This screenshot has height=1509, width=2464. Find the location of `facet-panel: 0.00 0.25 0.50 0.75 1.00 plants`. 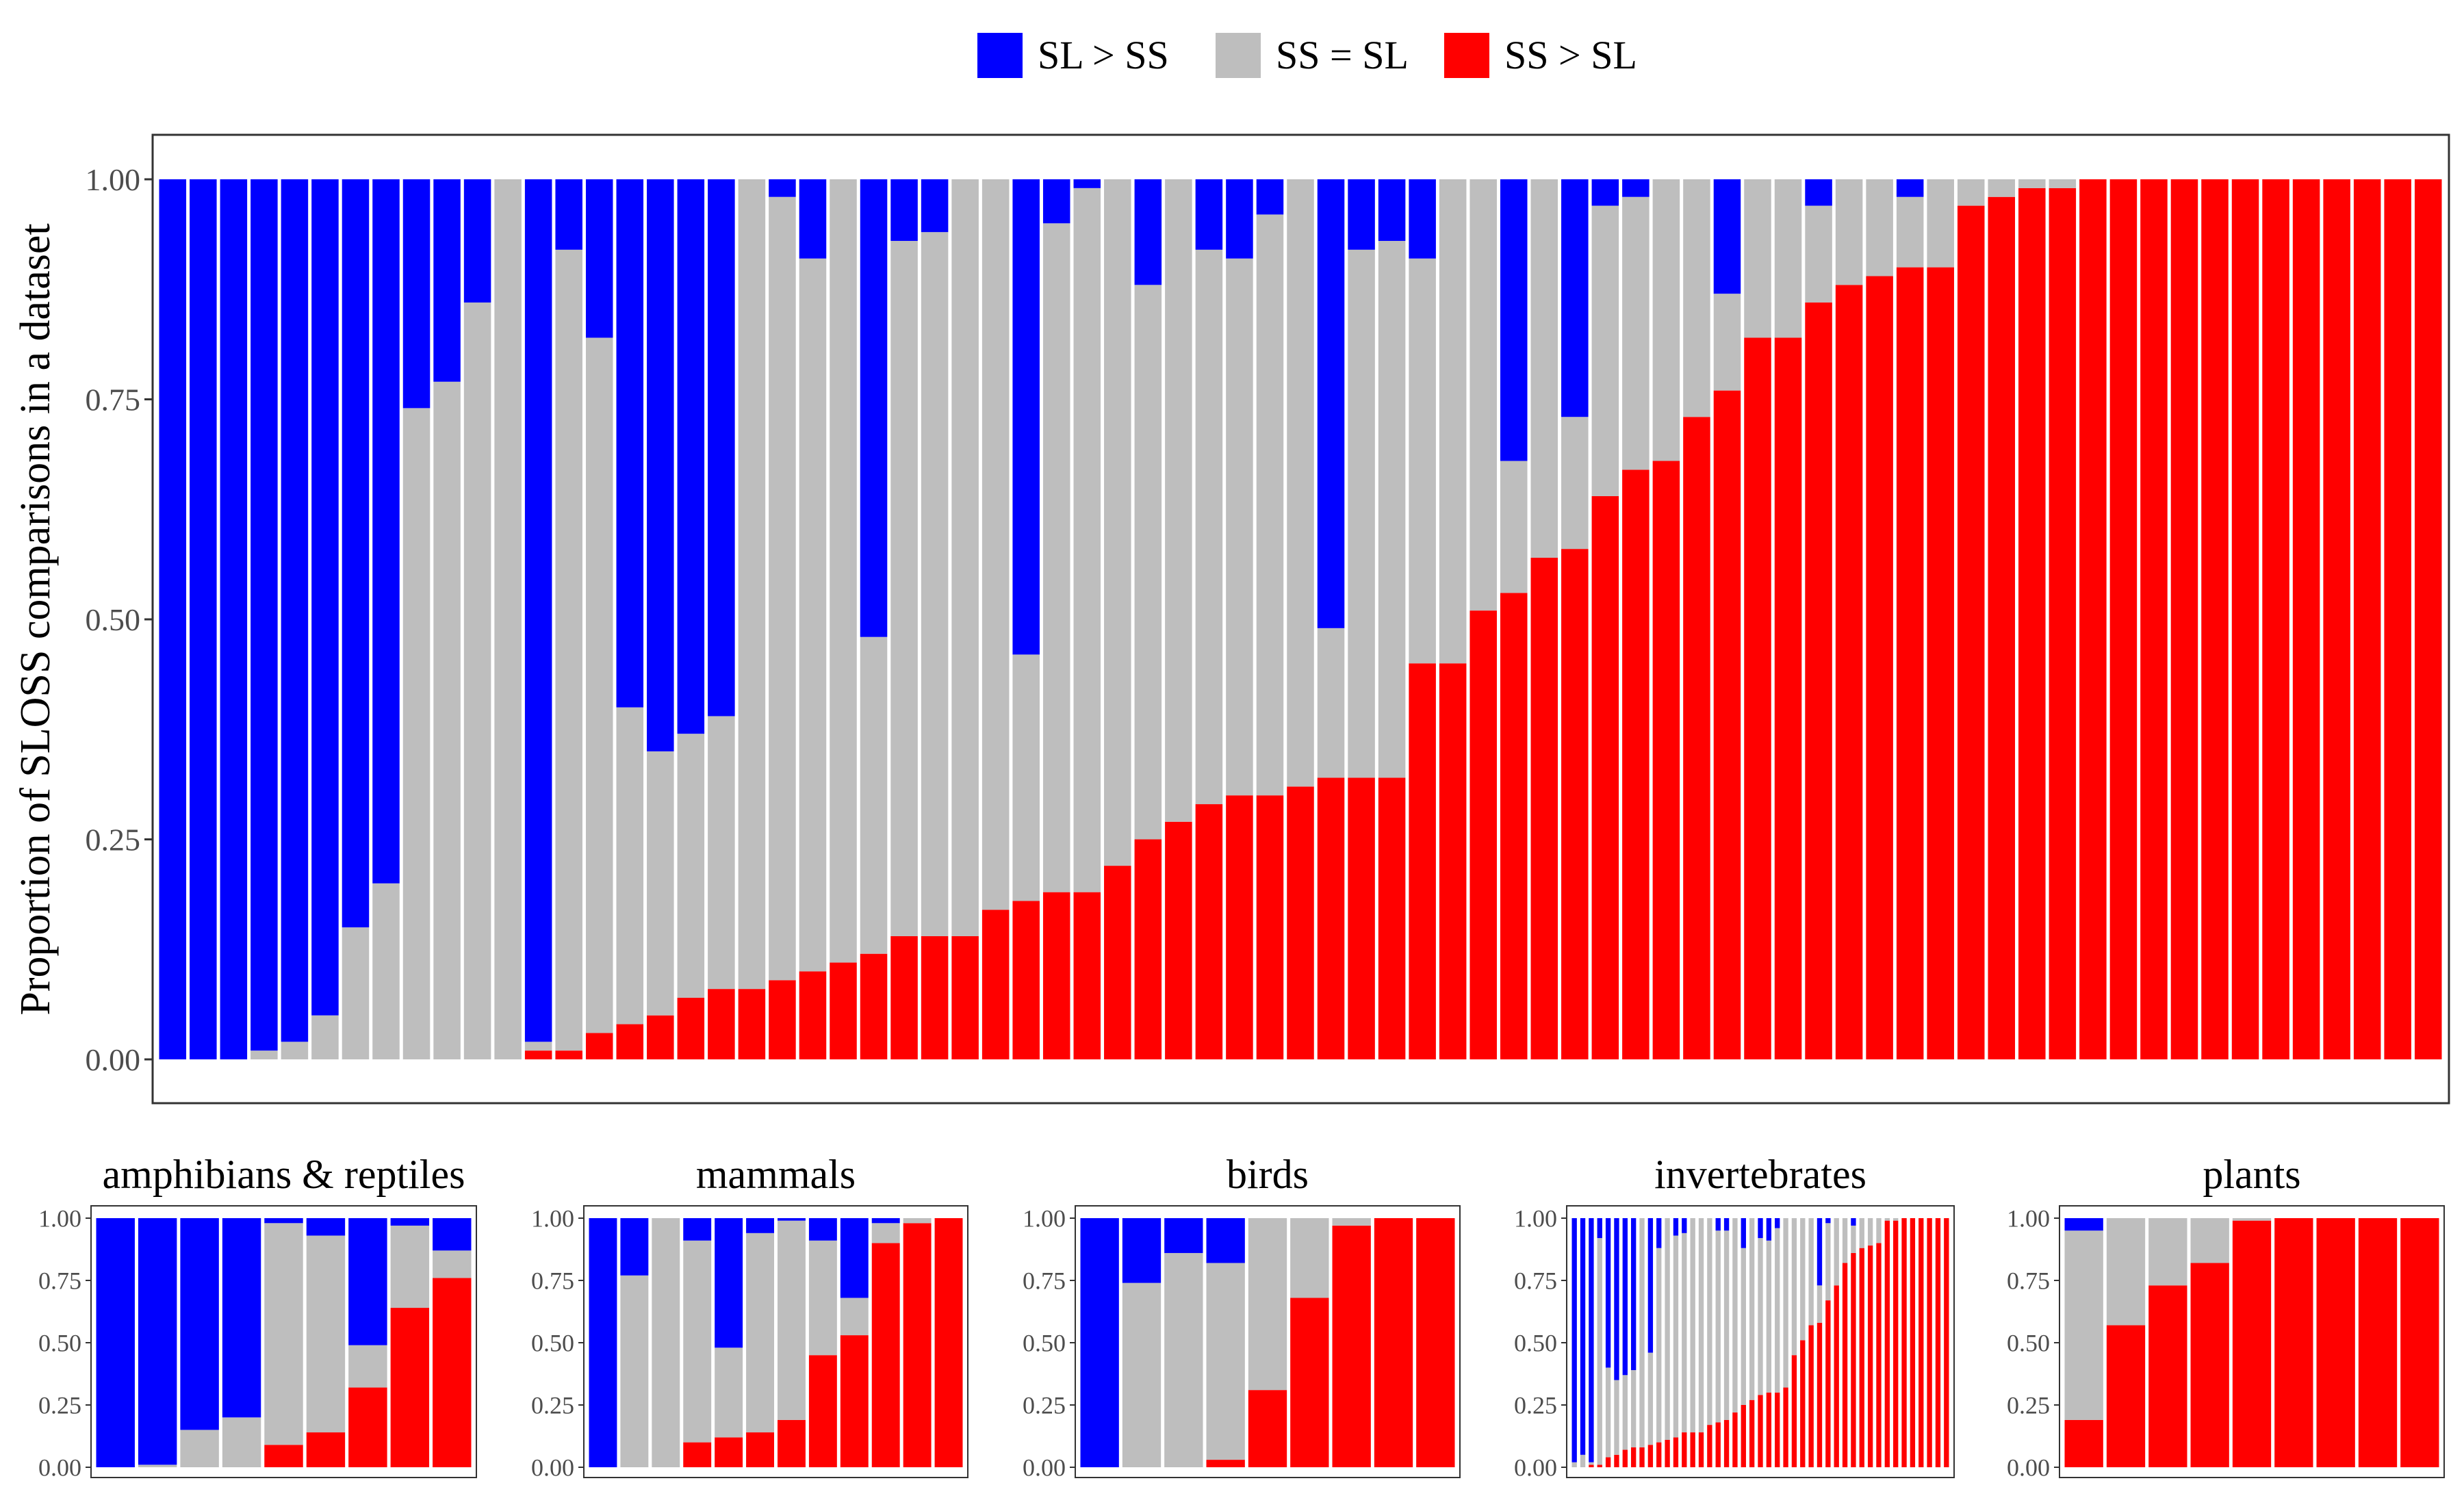

facet-panel: 0.00 0.25 0.50 0.75 1.00 plants is located at coordinates (2226, 1317).